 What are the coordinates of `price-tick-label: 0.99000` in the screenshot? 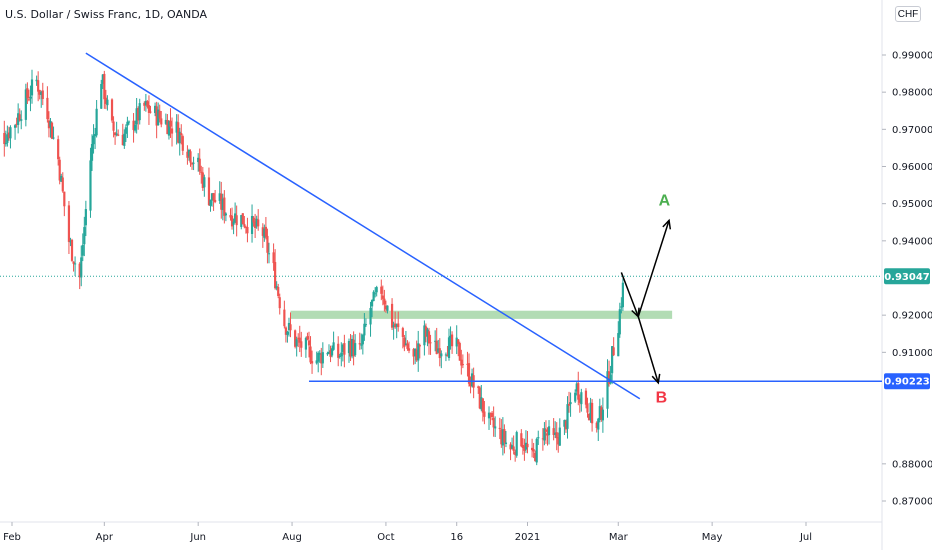 It's located at (912, 56).